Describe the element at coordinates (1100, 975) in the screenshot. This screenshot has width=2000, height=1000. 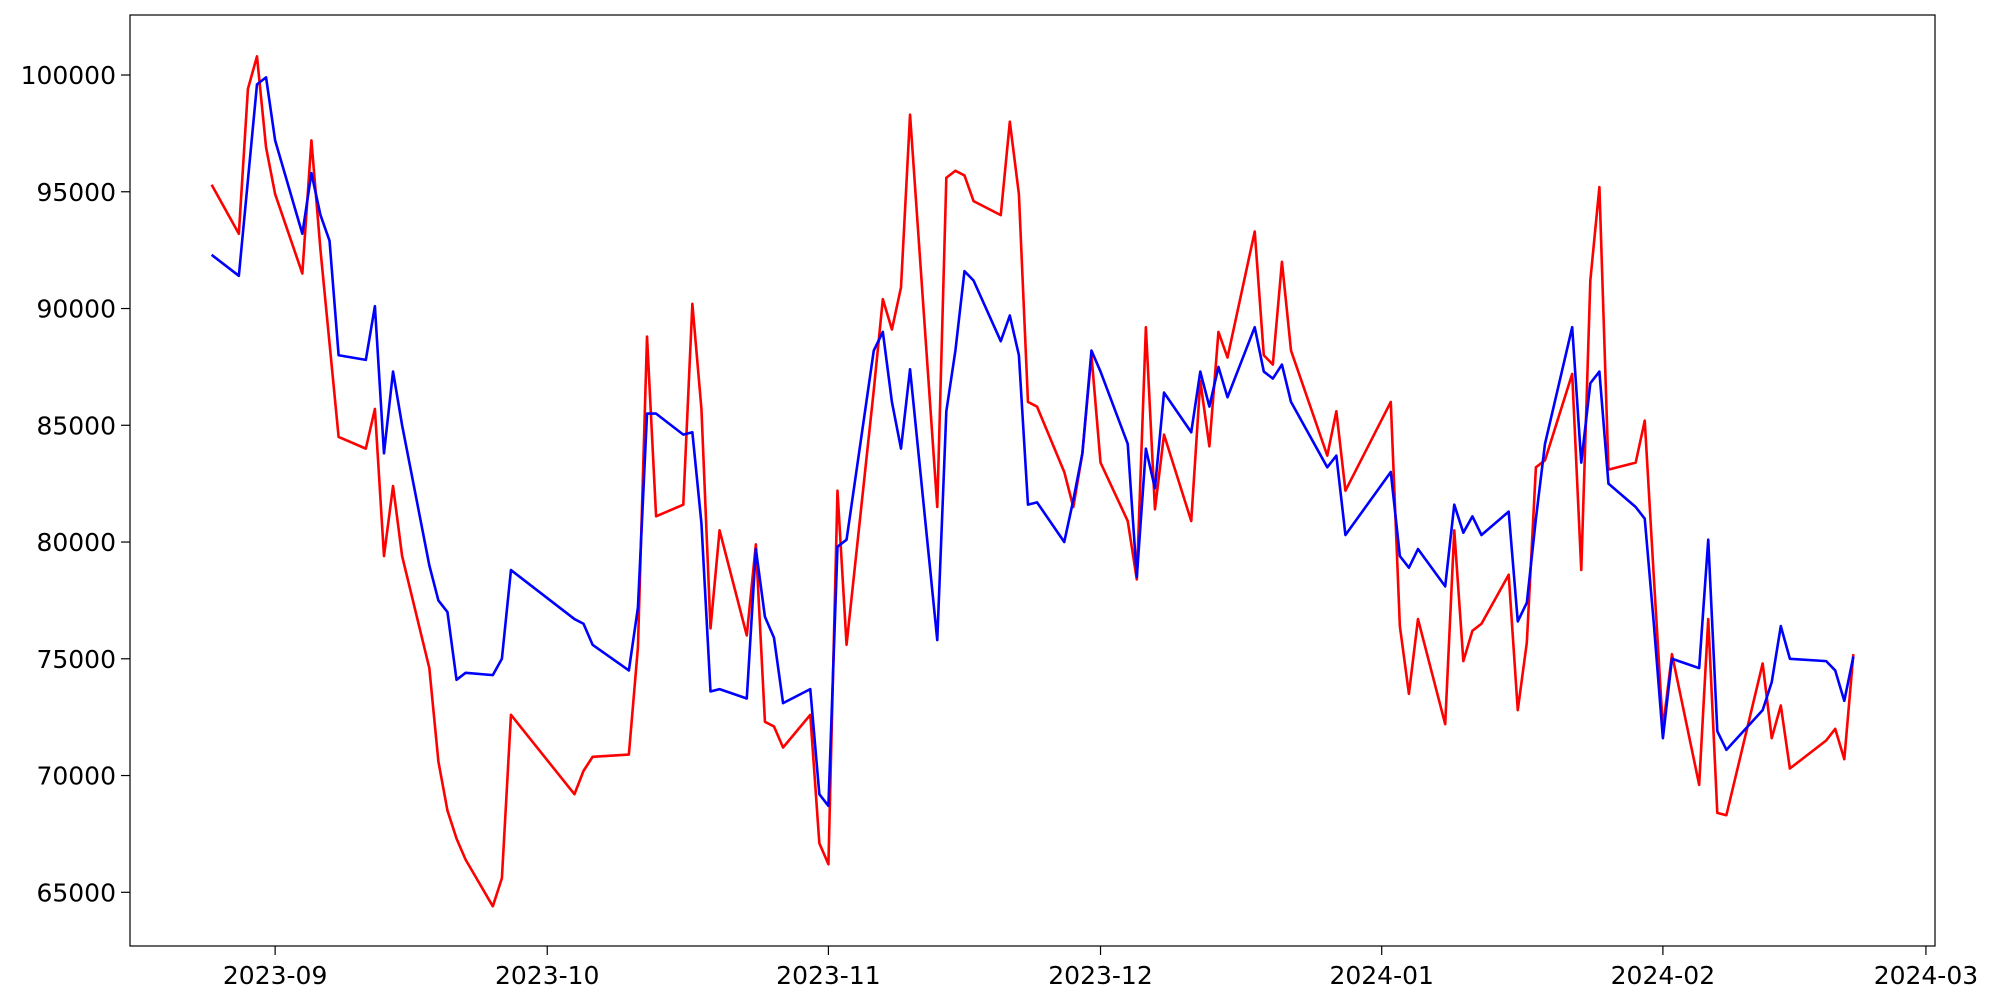
I see `x-tick-label: 2023-12` at that location.